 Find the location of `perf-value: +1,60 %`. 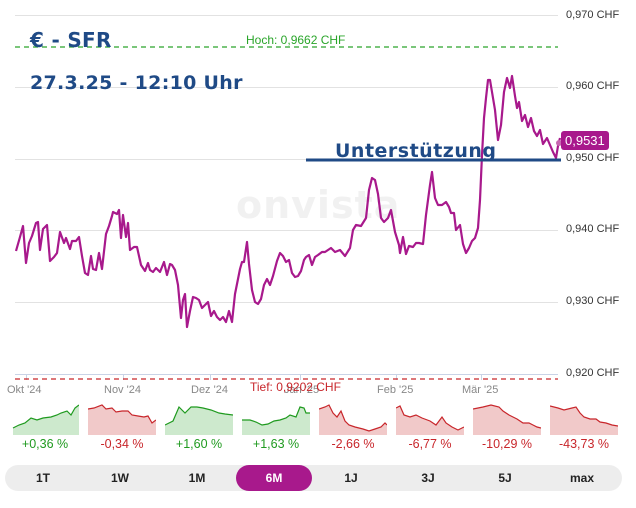

perf-value: +1,60 % is located at coordinates (199, 444).